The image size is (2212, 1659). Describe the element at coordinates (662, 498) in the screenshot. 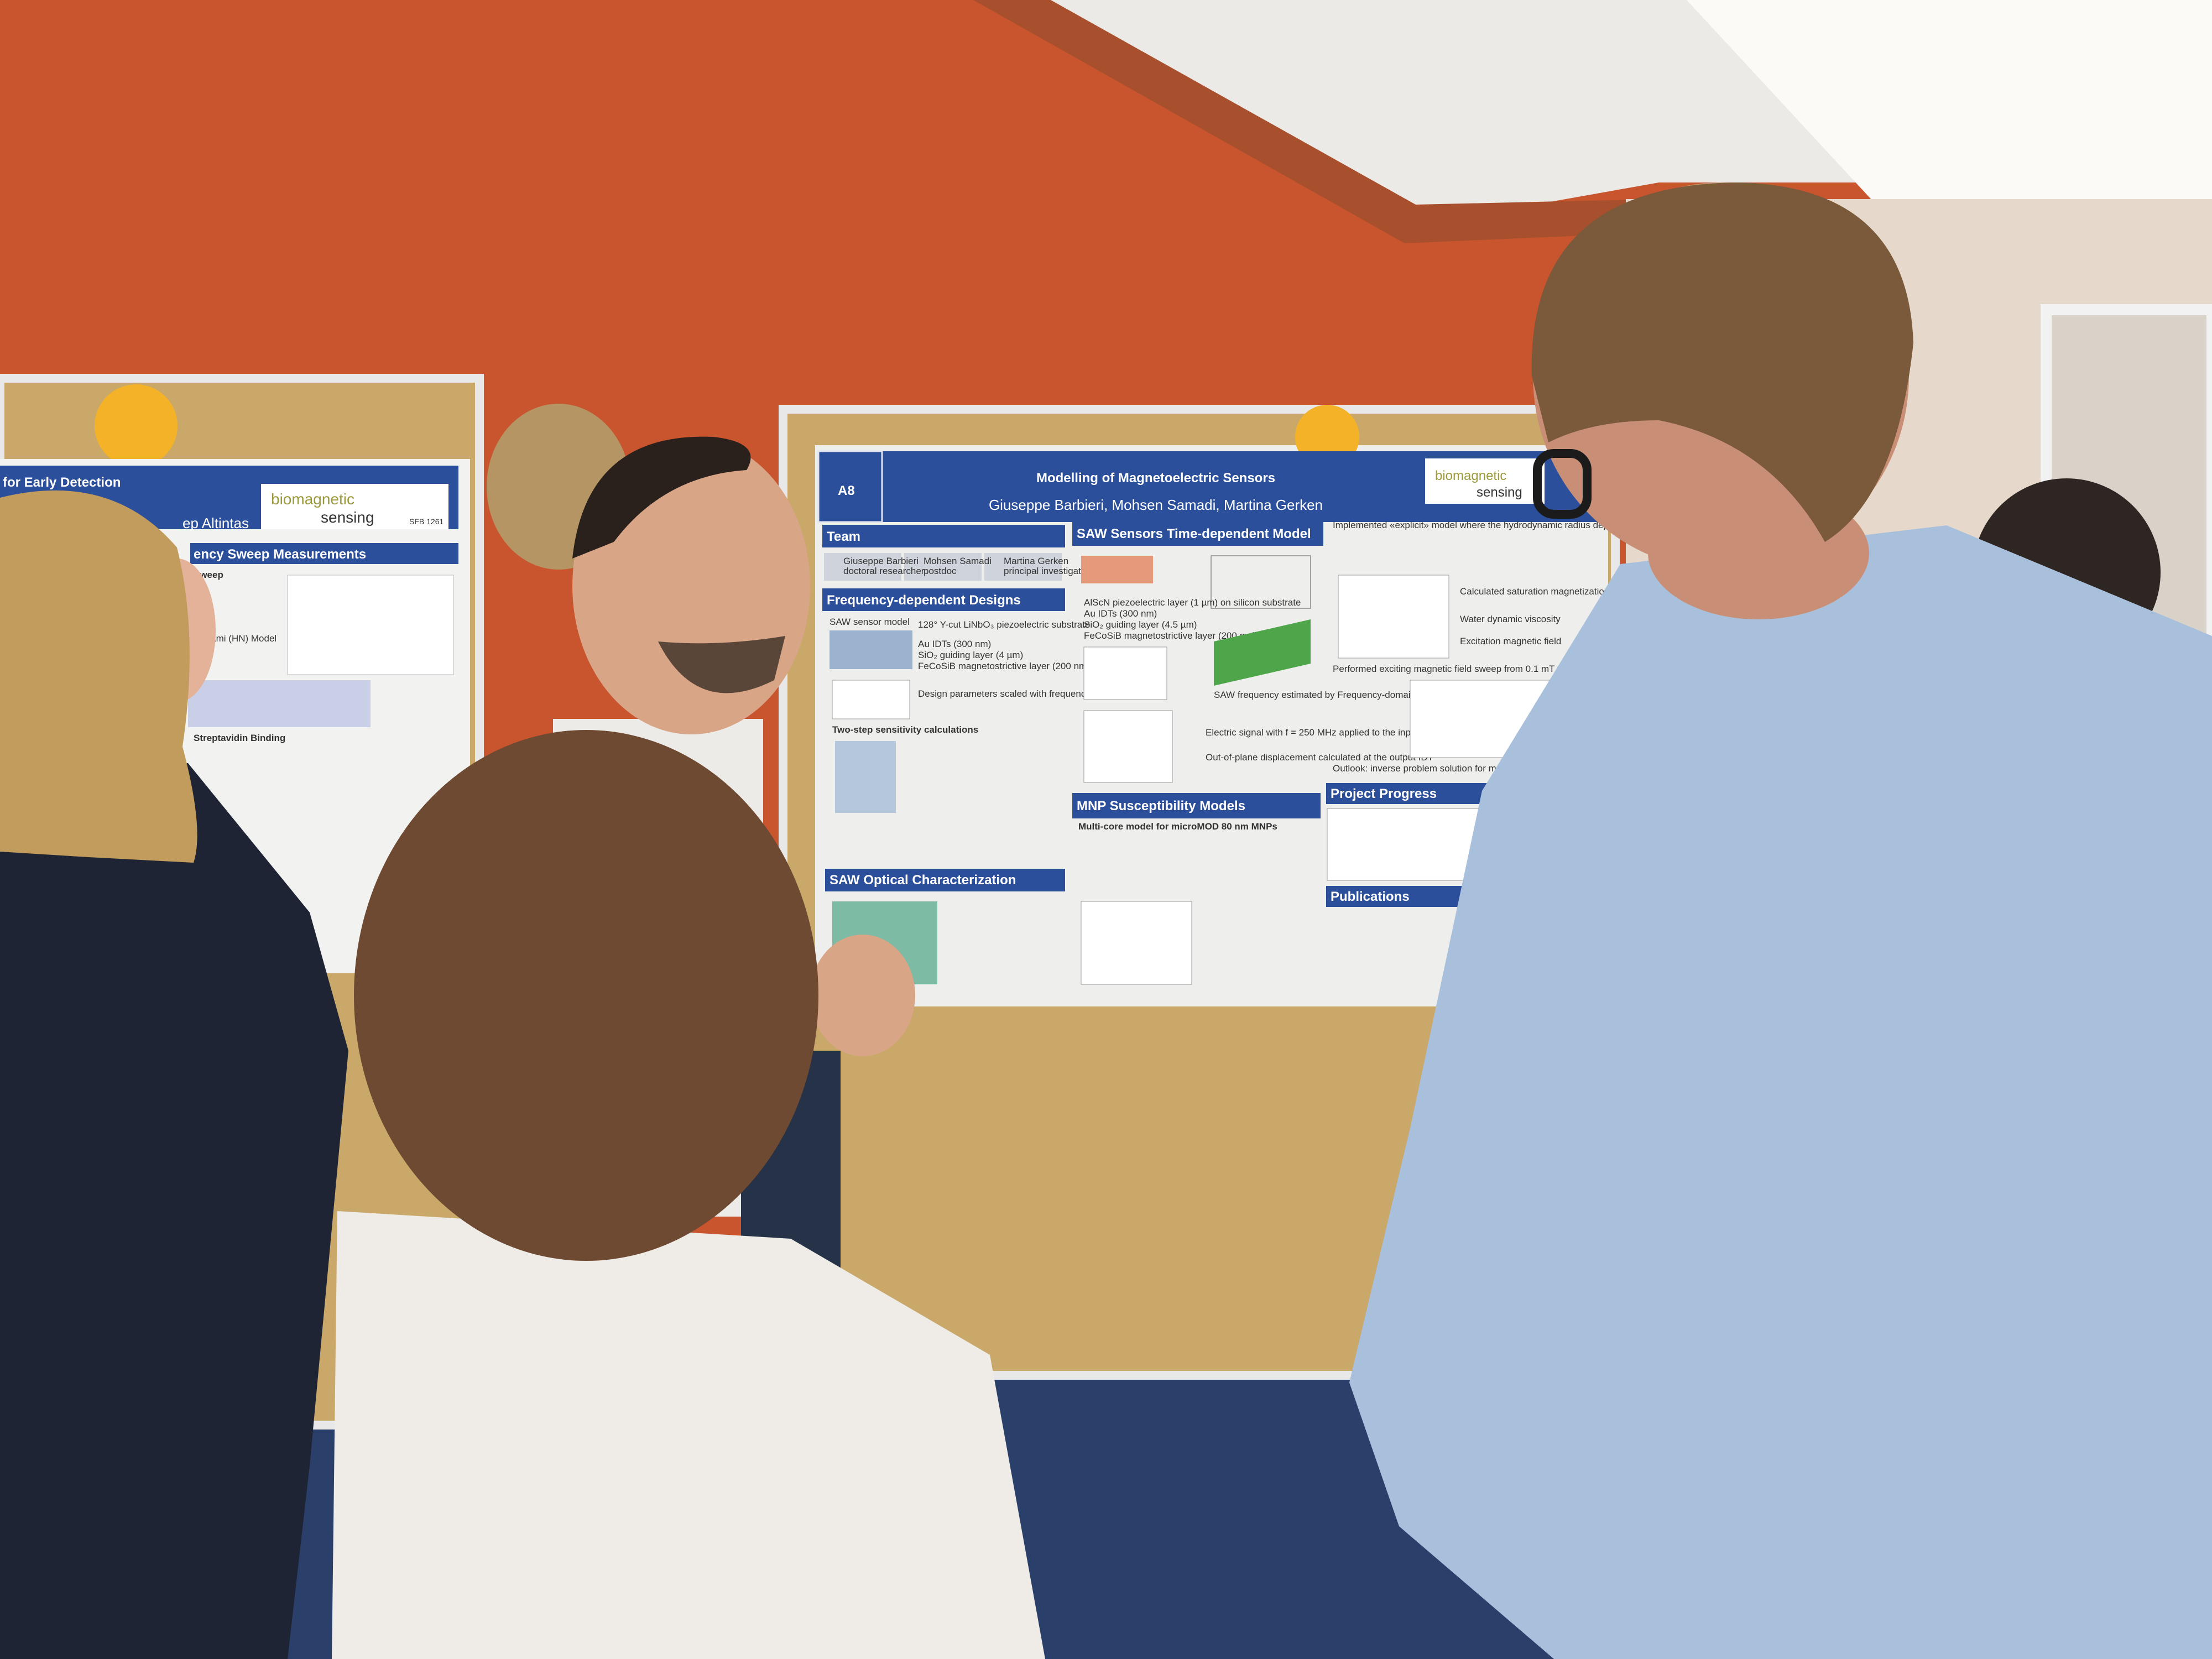

I see `person-bald-man-hair` at that location.